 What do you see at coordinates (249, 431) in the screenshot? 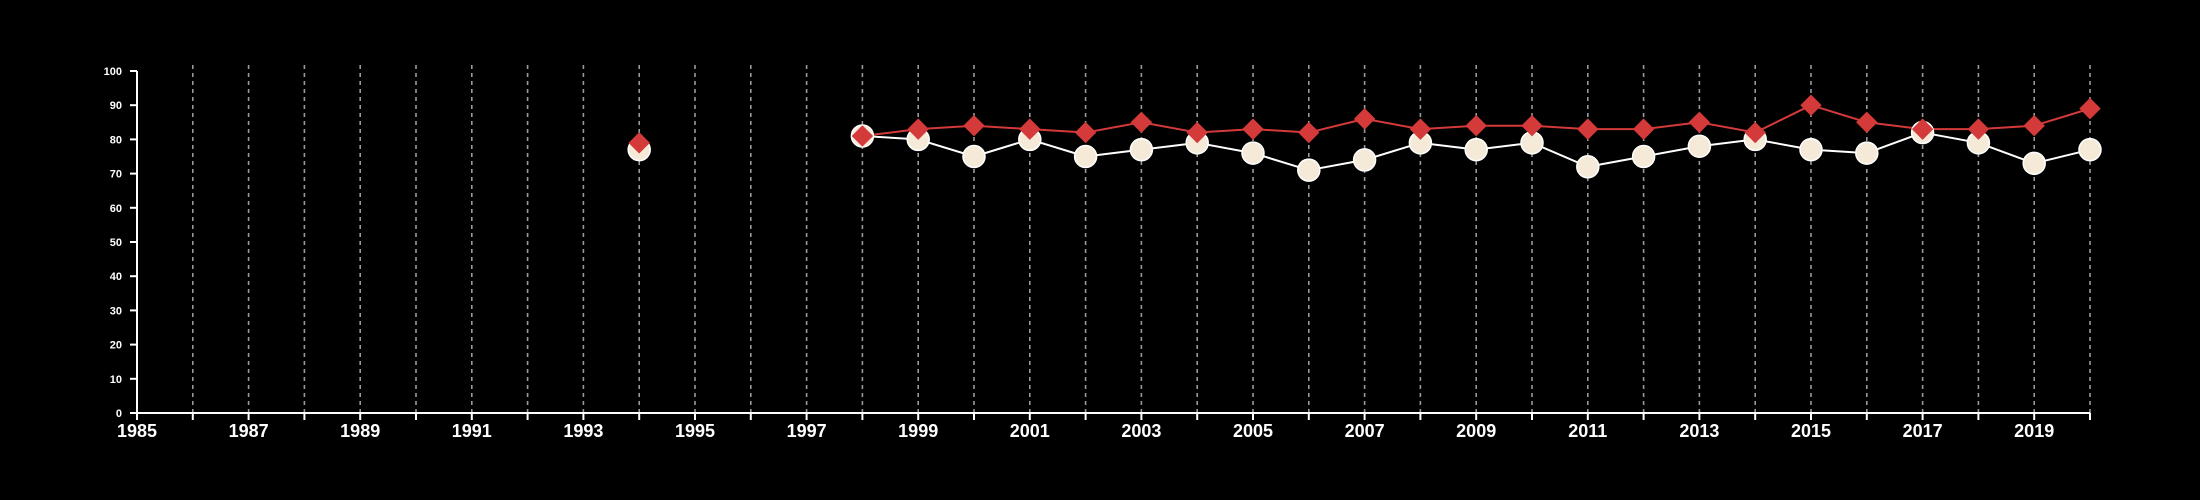
I see `x-tick-label: 1987` at bounding box center [249, 431].